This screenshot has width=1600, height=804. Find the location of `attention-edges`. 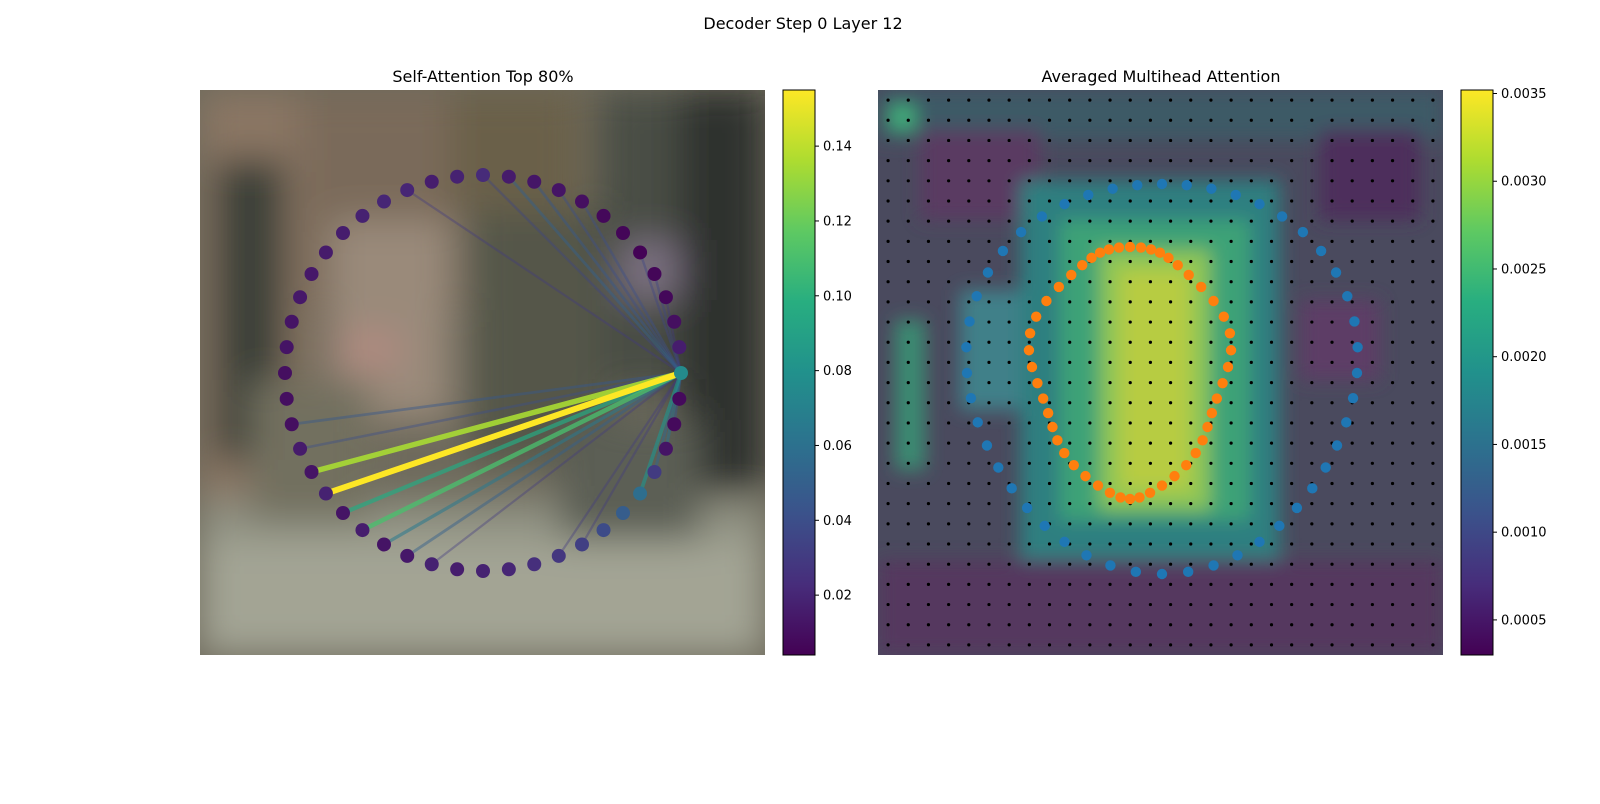

attention-edges is located at coordinates (487, 369).